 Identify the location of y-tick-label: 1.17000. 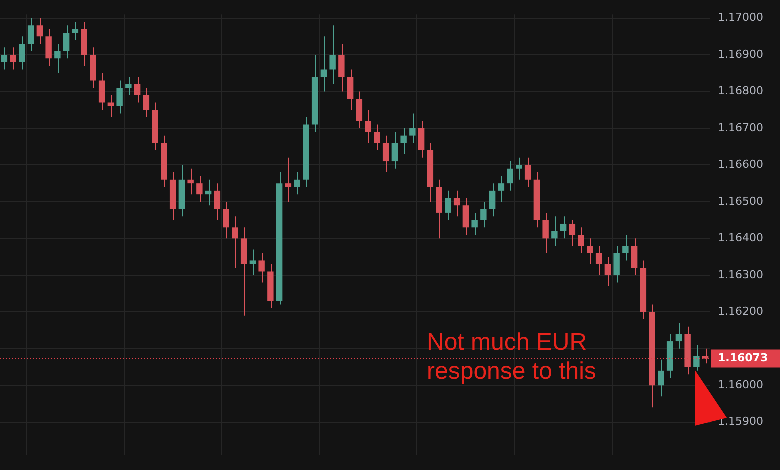
(741, 17).